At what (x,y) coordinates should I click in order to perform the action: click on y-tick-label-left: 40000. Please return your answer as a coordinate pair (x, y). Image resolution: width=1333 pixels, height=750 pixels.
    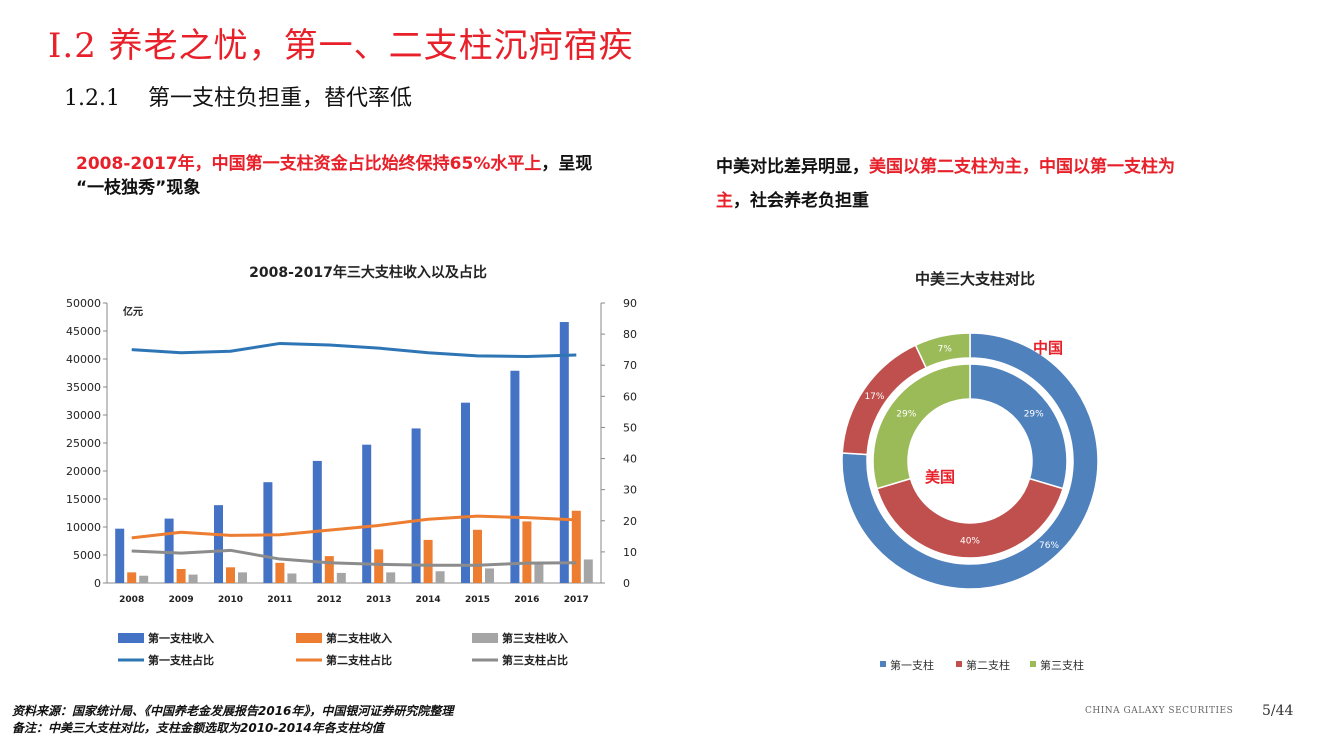
    Looking at the image, I should click on (83, 359).